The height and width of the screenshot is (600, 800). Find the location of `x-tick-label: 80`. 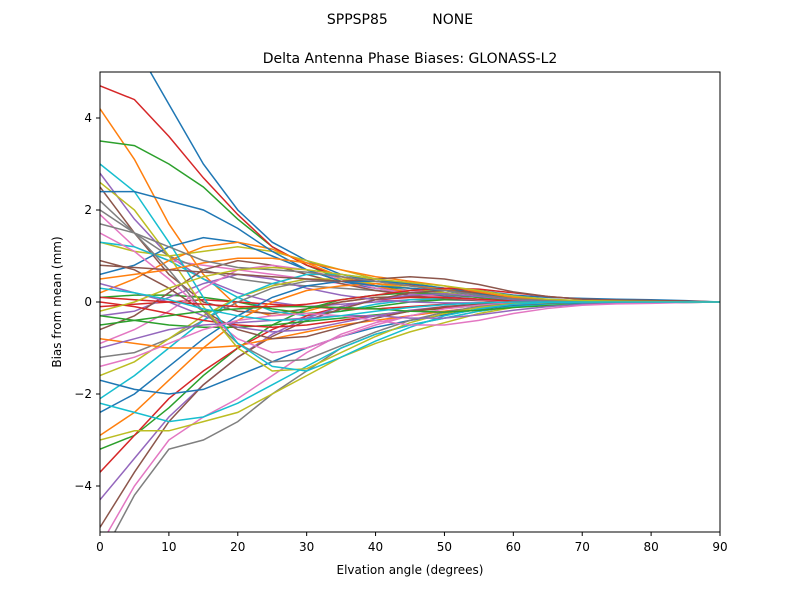

x-tick-label: 80 is located at coordinates (650, 547).